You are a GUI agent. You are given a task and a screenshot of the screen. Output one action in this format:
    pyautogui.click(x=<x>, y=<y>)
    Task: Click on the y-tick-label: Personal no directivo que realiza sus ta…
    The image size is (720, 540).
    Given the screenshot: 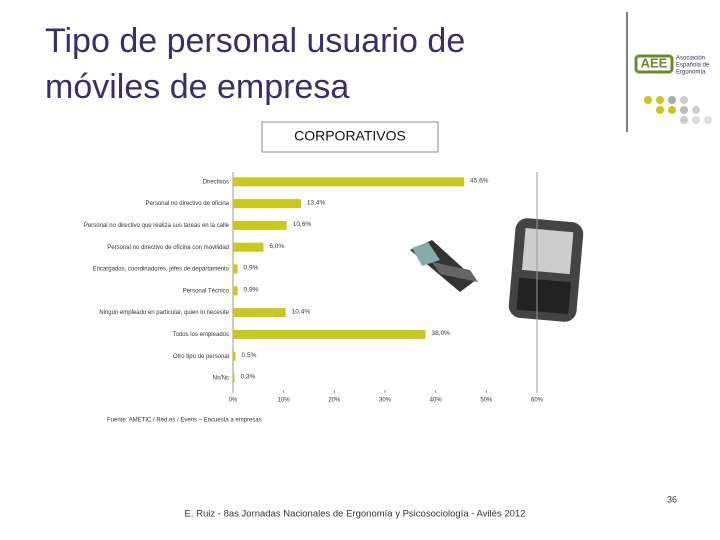 What is the action you would take?
    pyautogui.click(x=157, y=226)
    